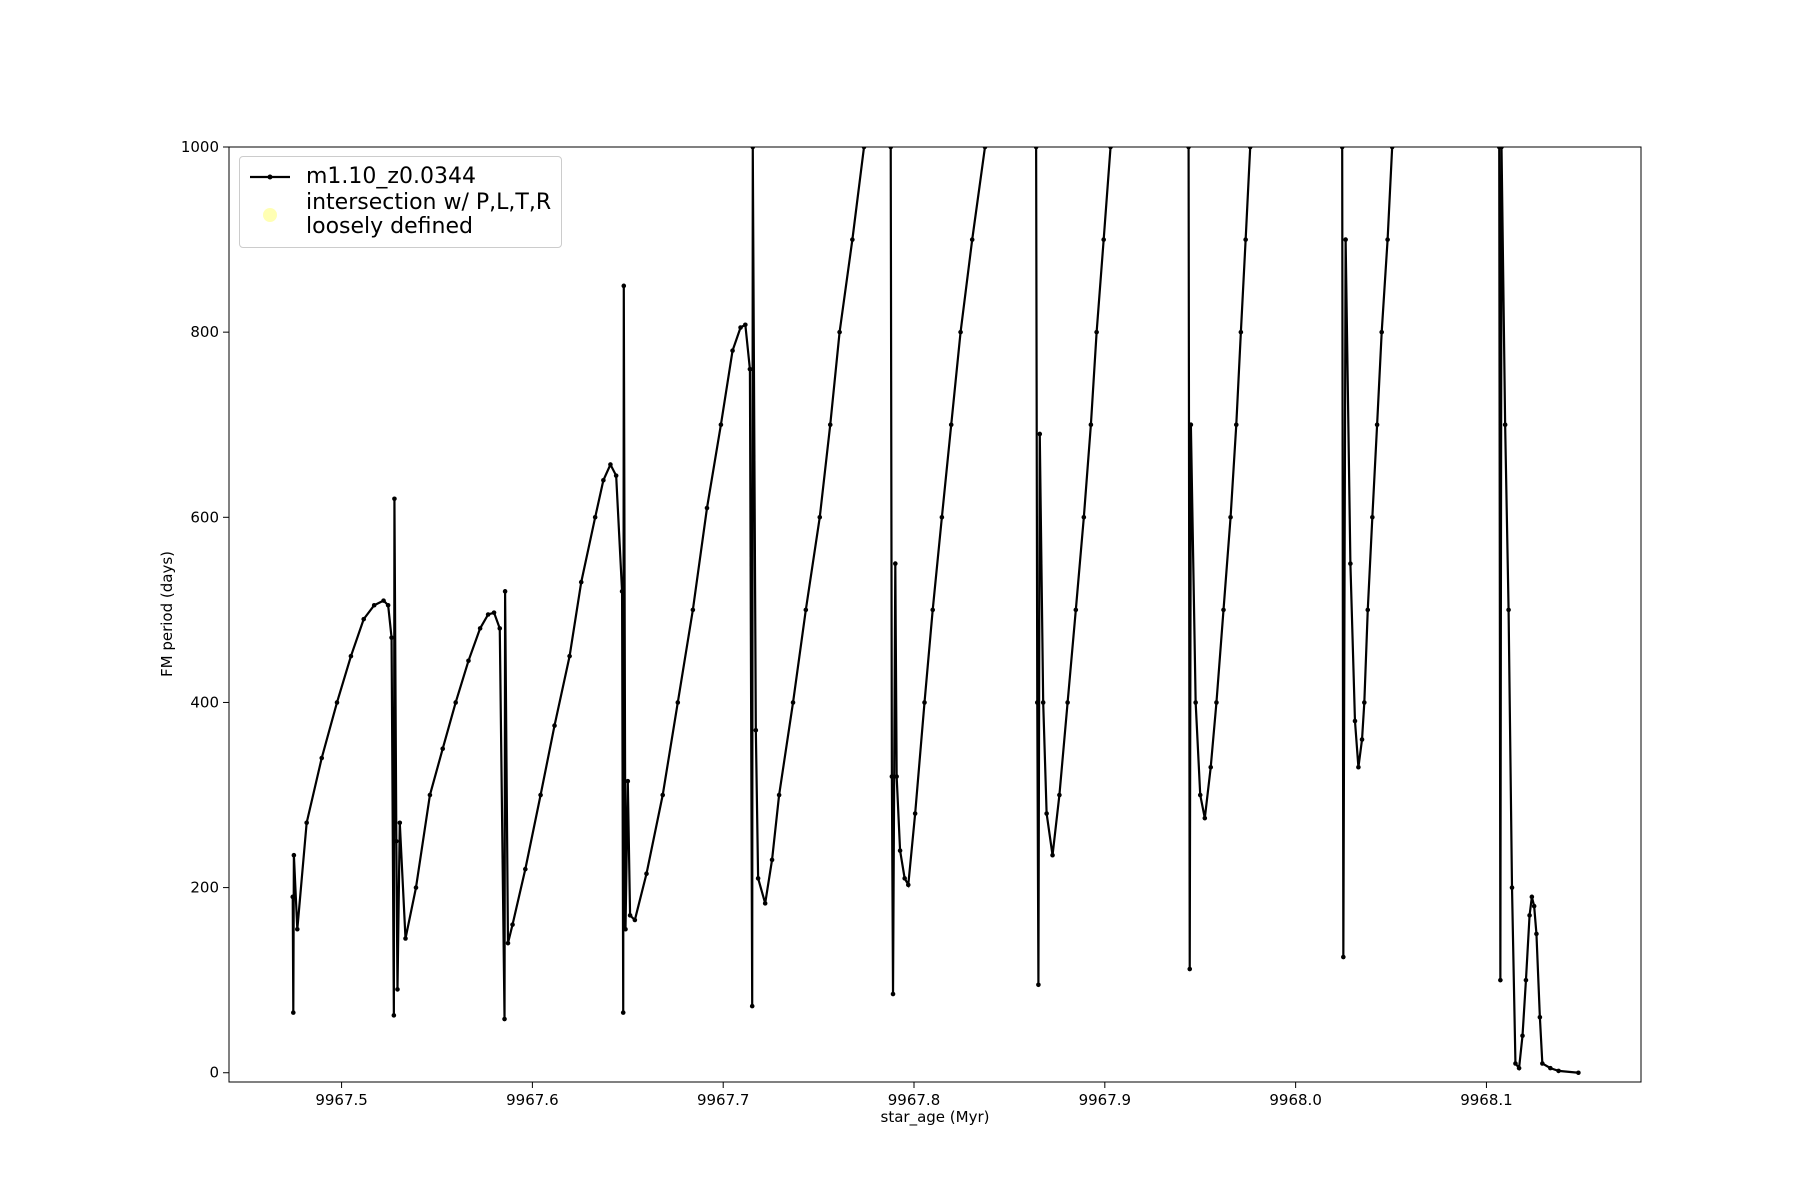 Image resolution: width=1800 pixels, height=1200 pixels. What do you see at coordinates (204, 332) in the screenshot?
I see `y-tick-label: 800` at bounding box center [204, 332].